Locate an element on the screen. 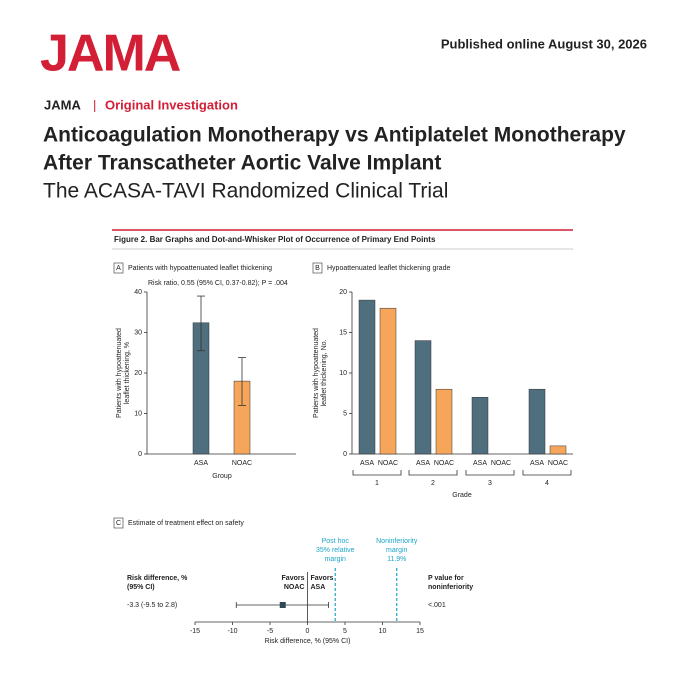 The width and height of the screenshot is (680, 680). y-axis-label: leaflet thickening, No. is located at coordinates (324, 372).